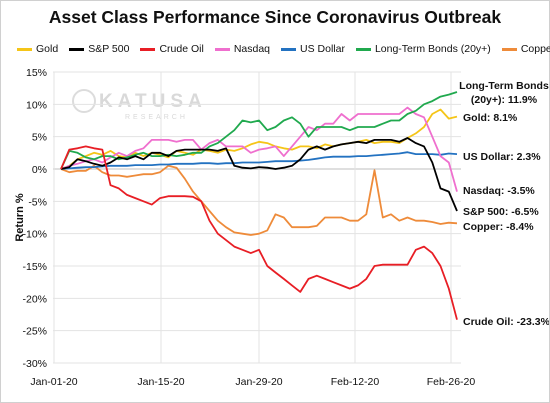  I want to click on series-line-copper, so click(259, 200).